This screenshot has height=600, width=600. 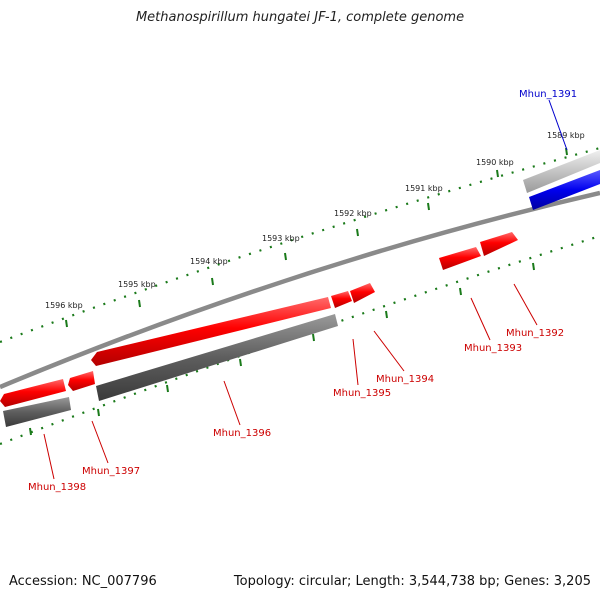 What do you see at coordinates (64, 305) in the screenshot?
I see `kbp-tick-label: 1596 kbp` at bounding box center [64, 305].